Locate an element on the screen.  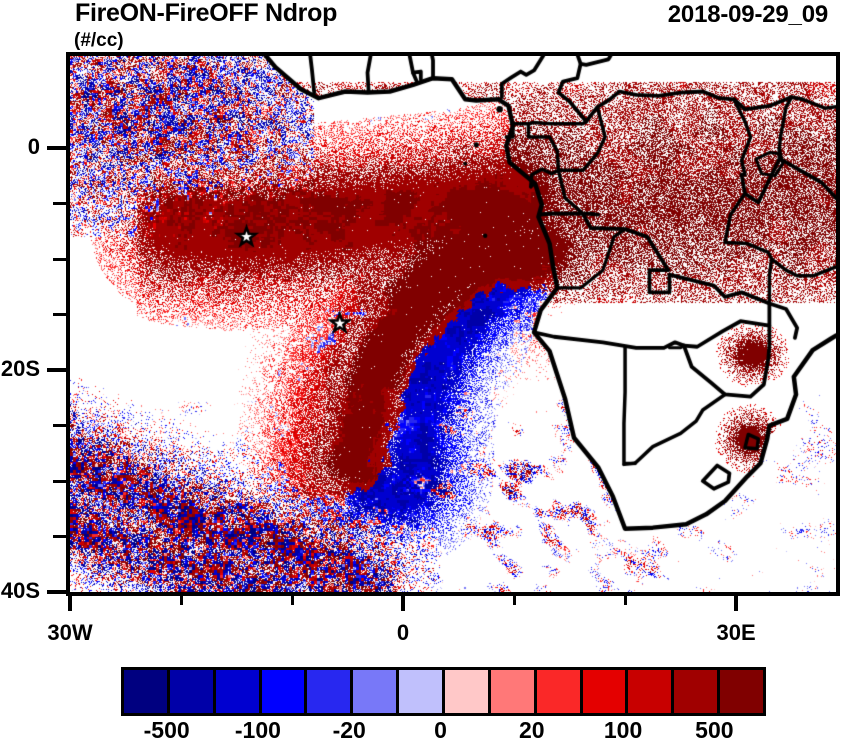
colorbar-tick--500: -500 is located at coordinates (166, 730).